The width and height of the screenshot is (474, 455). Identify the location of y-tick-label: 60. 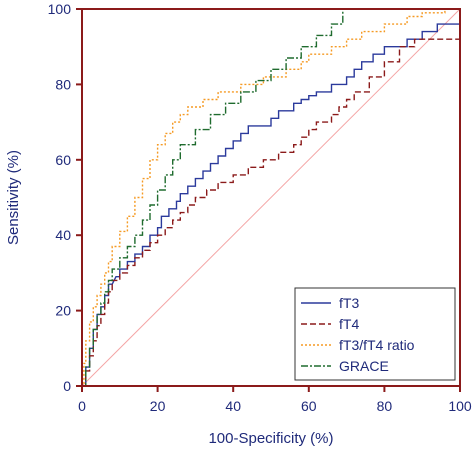
(63, 160).